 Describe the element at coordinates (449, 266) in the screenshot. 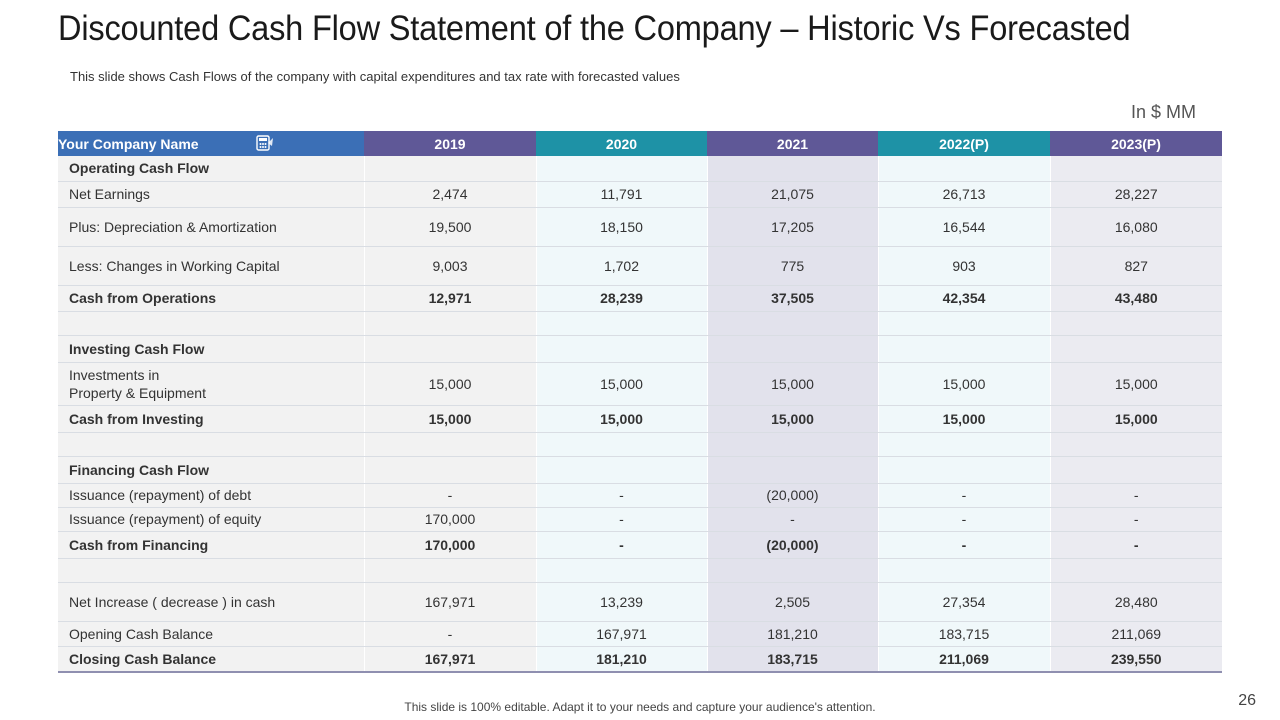

I see `row-value: 9,003` at that location.